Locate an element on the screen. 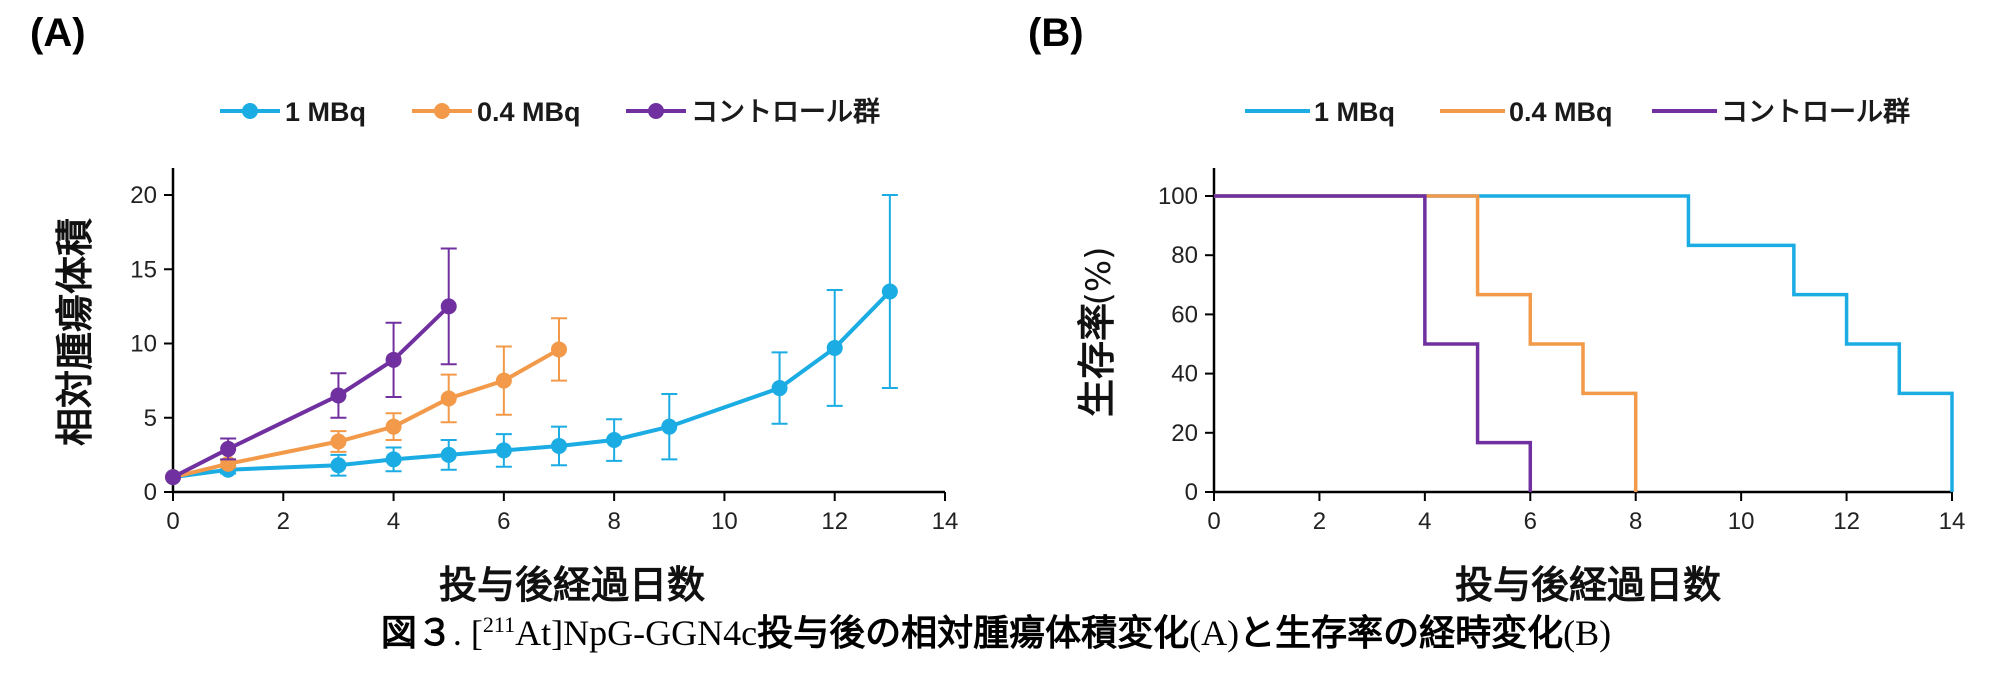 Image resolution: width=1992 pixels, height=692 pixels. caption-panel-a-ref: (A) is located at coordinates (1214, 633).